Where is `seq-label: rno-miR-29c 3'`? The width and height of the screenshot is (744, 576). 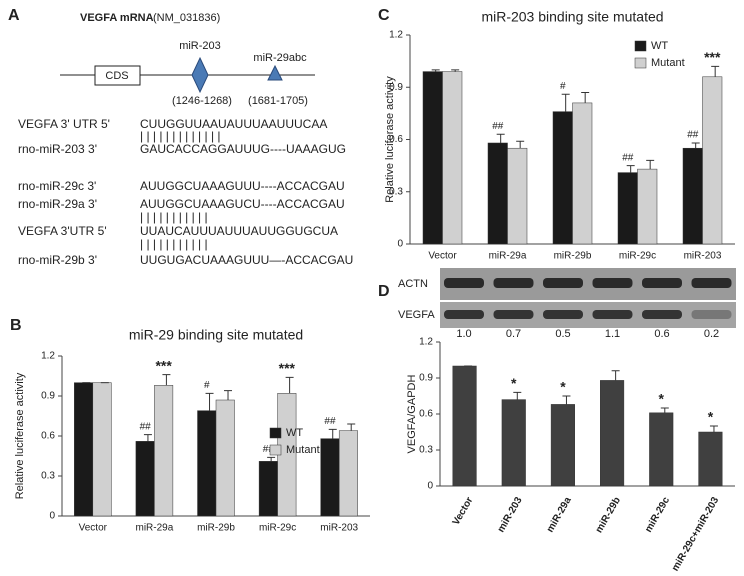 seq-label: rno-miR-29c 3' is located at coordinates (57, 186).